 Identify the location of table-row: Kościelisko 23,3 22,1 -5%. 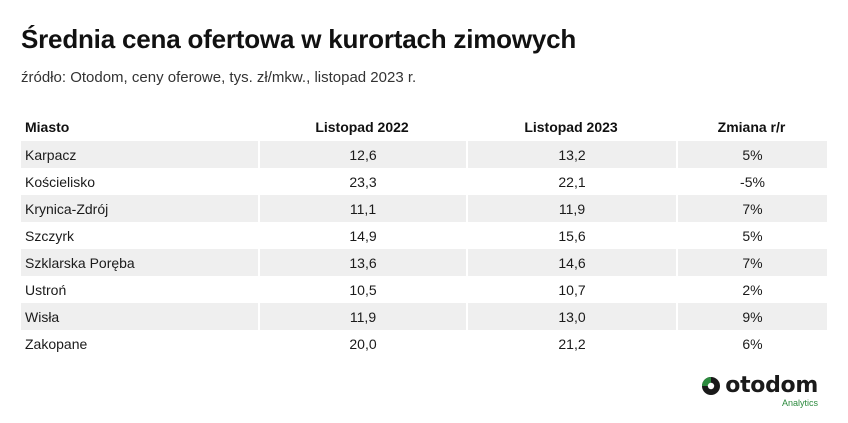
(424, 181).